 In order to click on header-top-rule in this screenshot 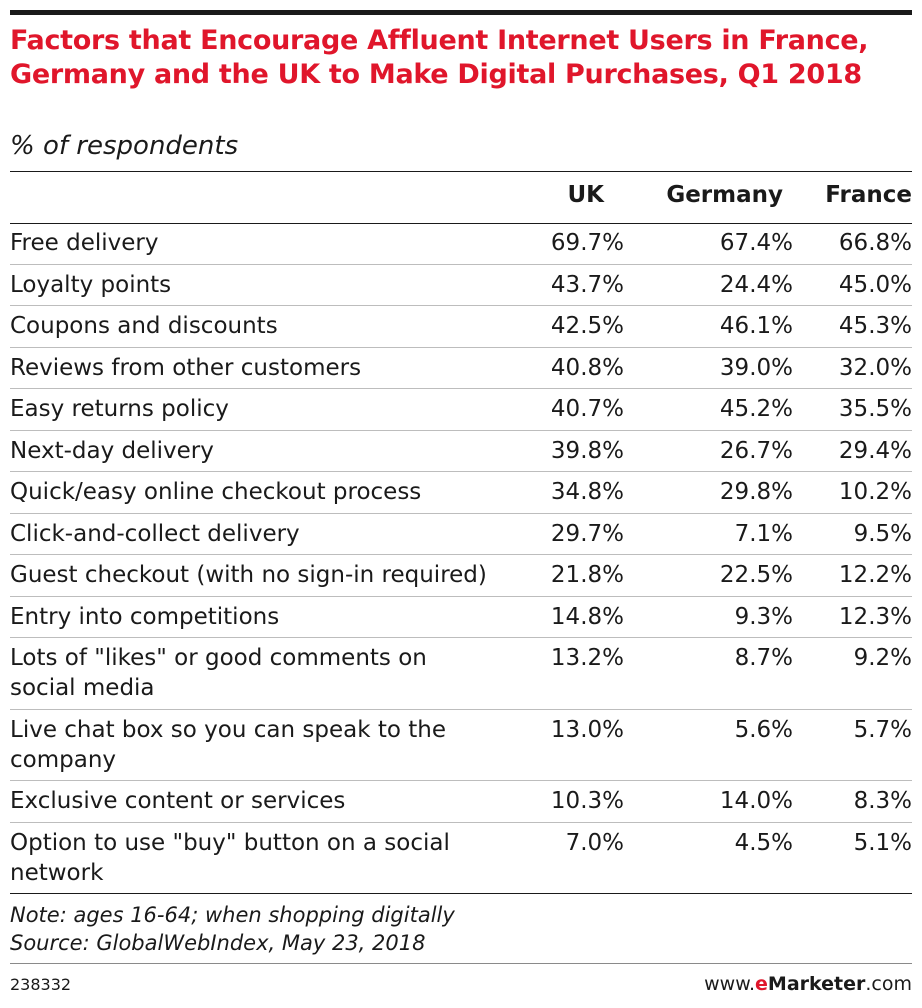, I will do `click(461, 171)`.